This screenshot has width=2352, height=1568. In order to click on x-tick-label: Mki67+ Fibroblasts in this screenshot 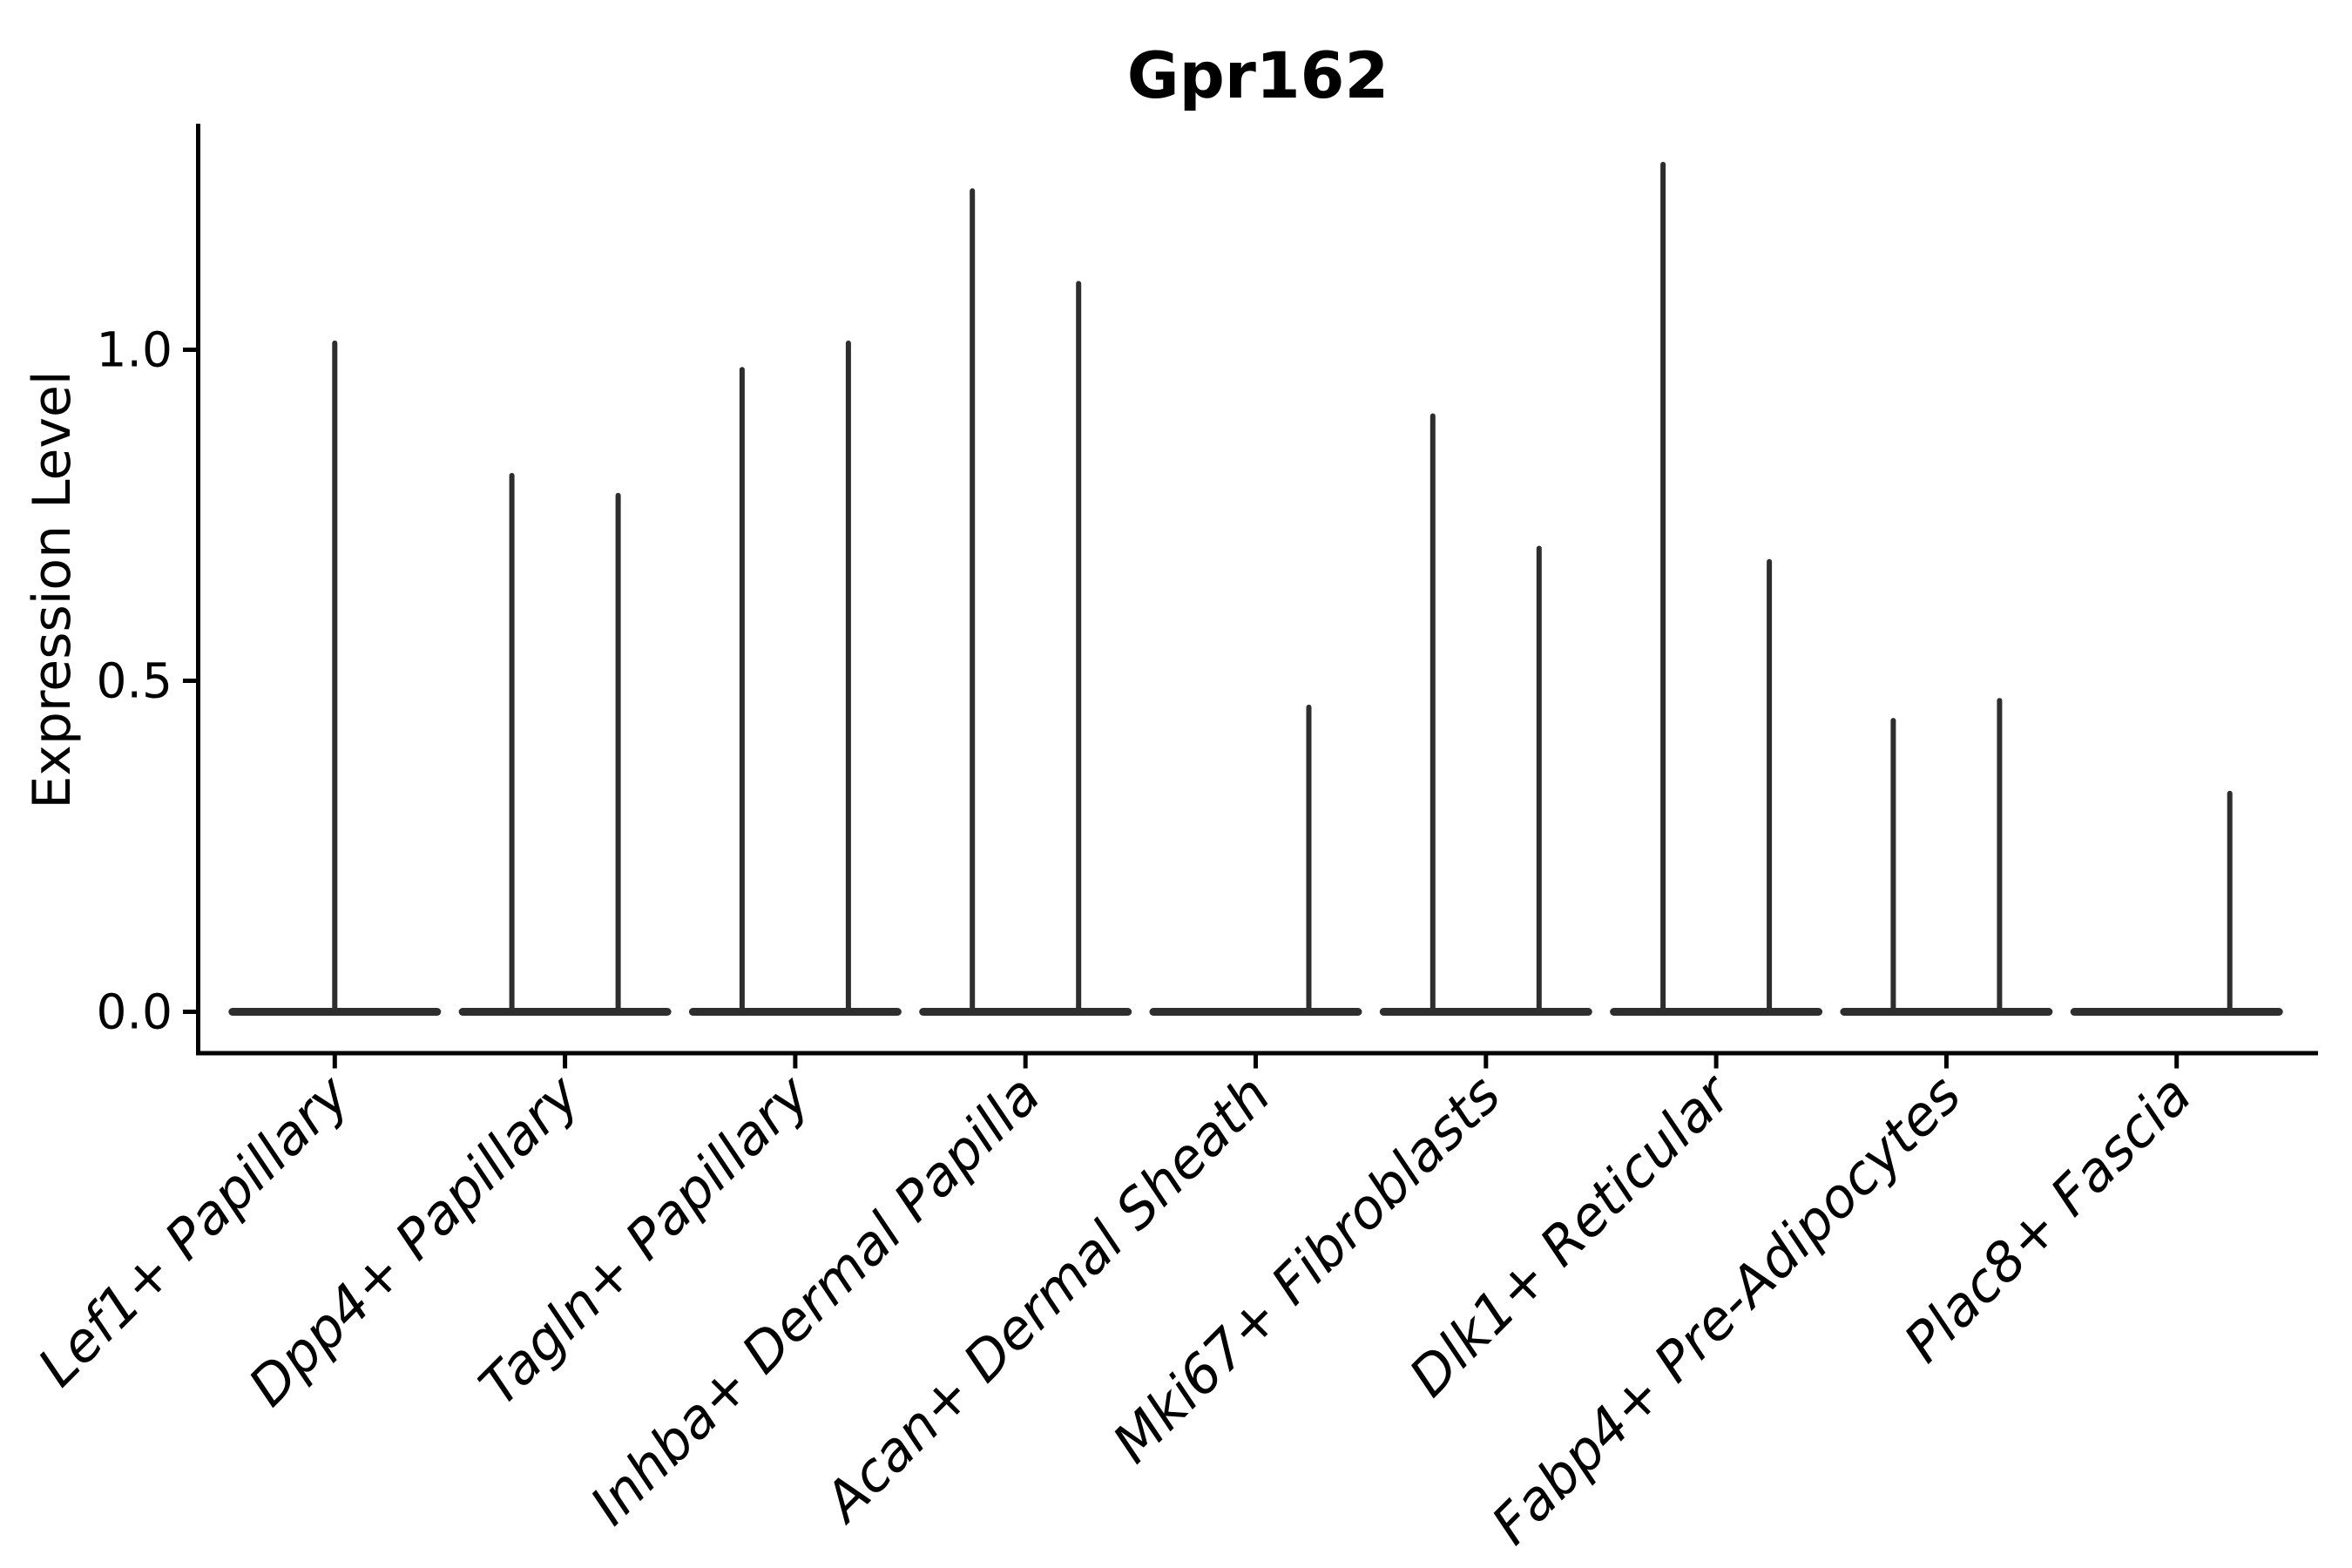, I will do `click(1306, 1269)`.